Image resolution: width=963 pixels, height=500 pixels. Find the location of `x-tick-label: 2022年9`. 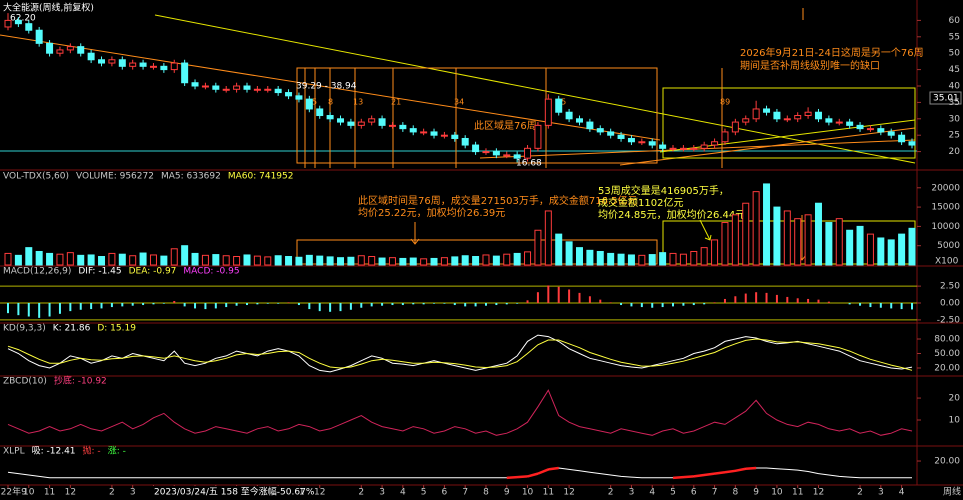

x-tick-label: 2022年9 is located at coordinates (13, 492).